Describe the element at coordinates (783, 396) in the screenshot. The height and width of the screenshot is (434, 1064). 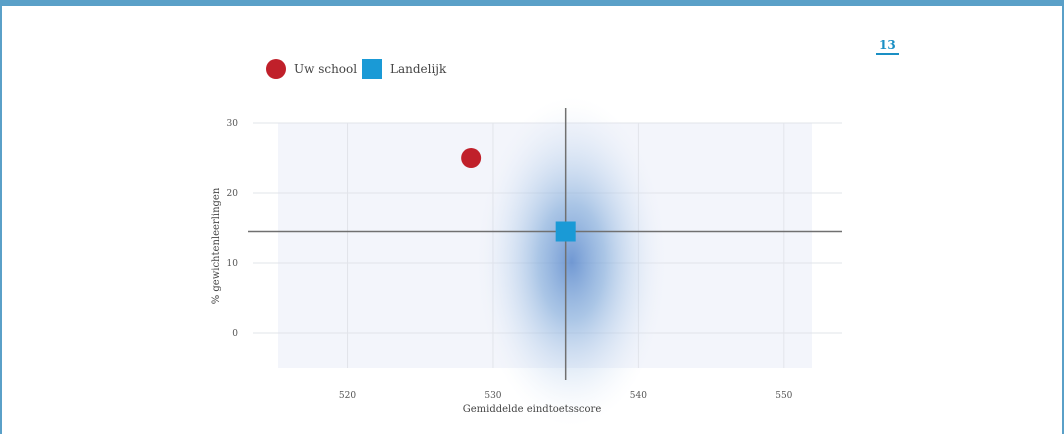
I see `x-tick-label: 550` at that location.